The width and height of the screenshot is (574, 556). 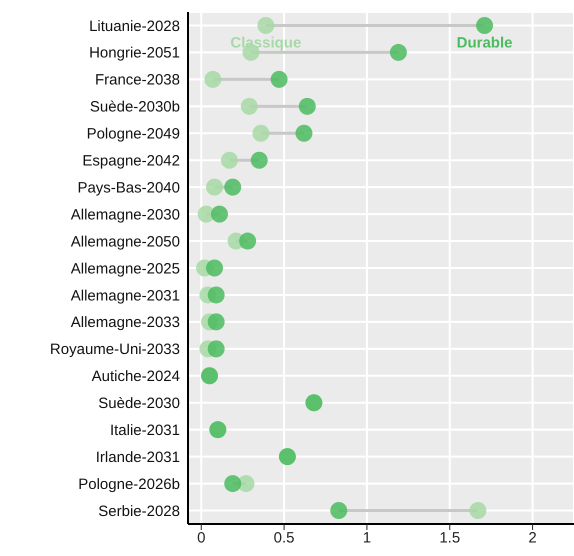 What do you see at coordinates (139, 511) in the screenshot?
I see `y-tick-label: Serbie-2028` at bounding box center [139, 511].